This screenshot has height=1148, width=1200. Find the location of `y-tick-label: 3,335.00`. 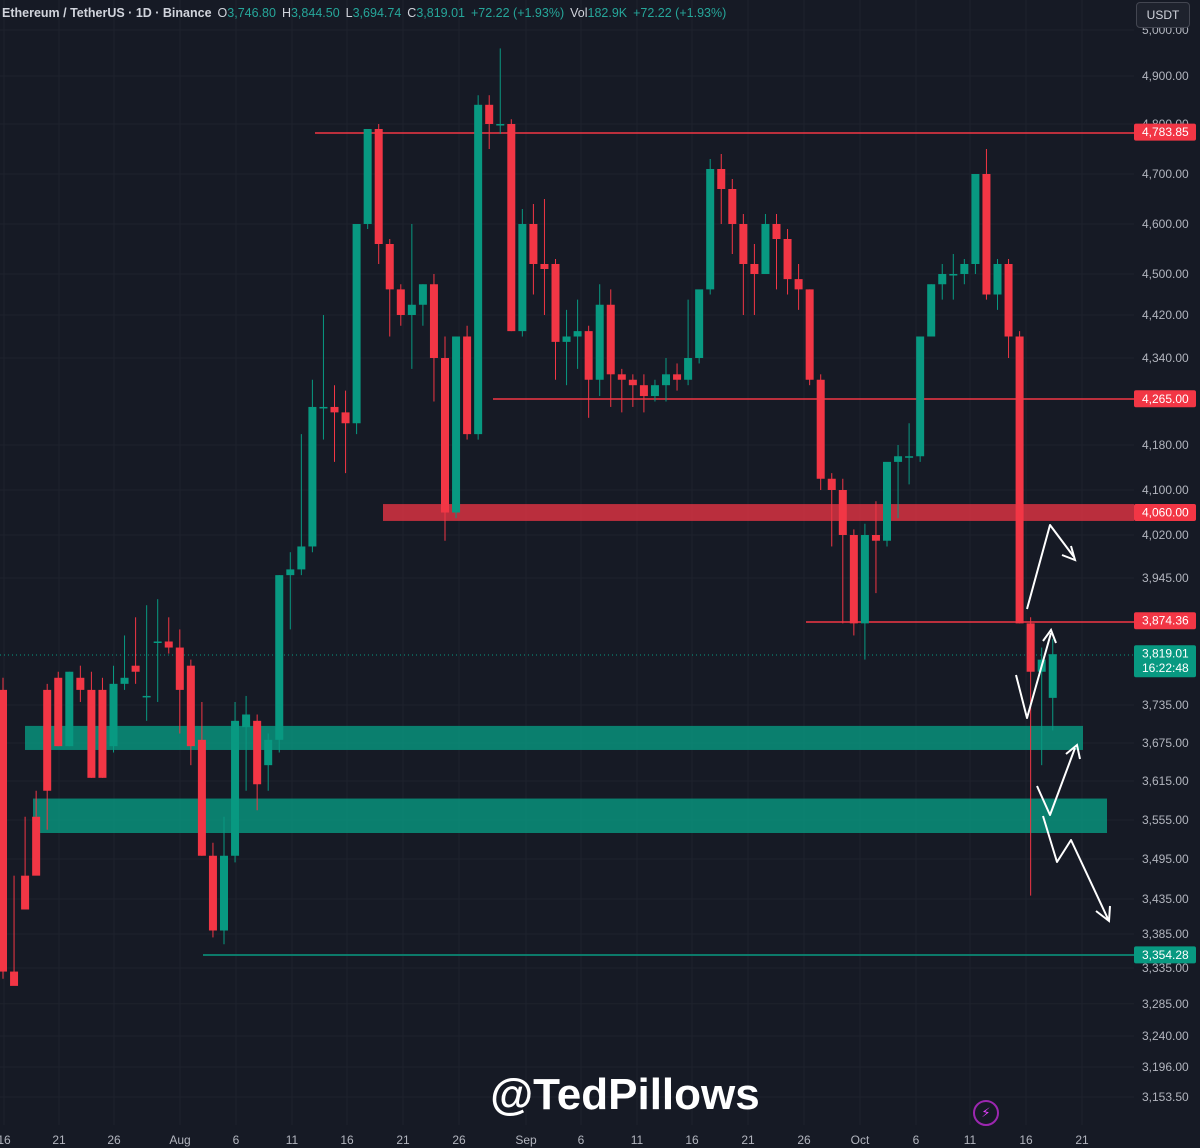

y-tick-label: 3,335.00 is located at coordinates (1165, 968).